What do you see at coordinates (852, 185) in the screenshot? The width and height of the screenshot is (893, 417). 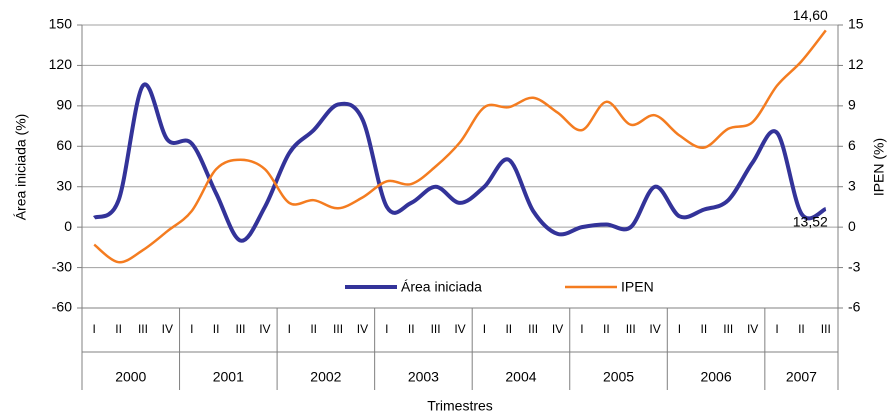 I see `y2-tick-label: 3` at bounding box center [852, 185].